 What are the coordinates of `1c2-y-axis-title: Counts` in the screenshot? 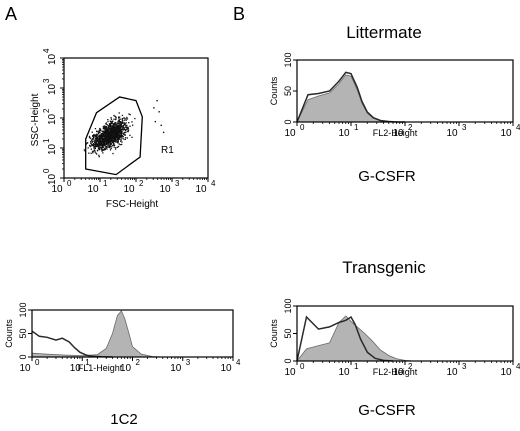 It's located at (9, 333).